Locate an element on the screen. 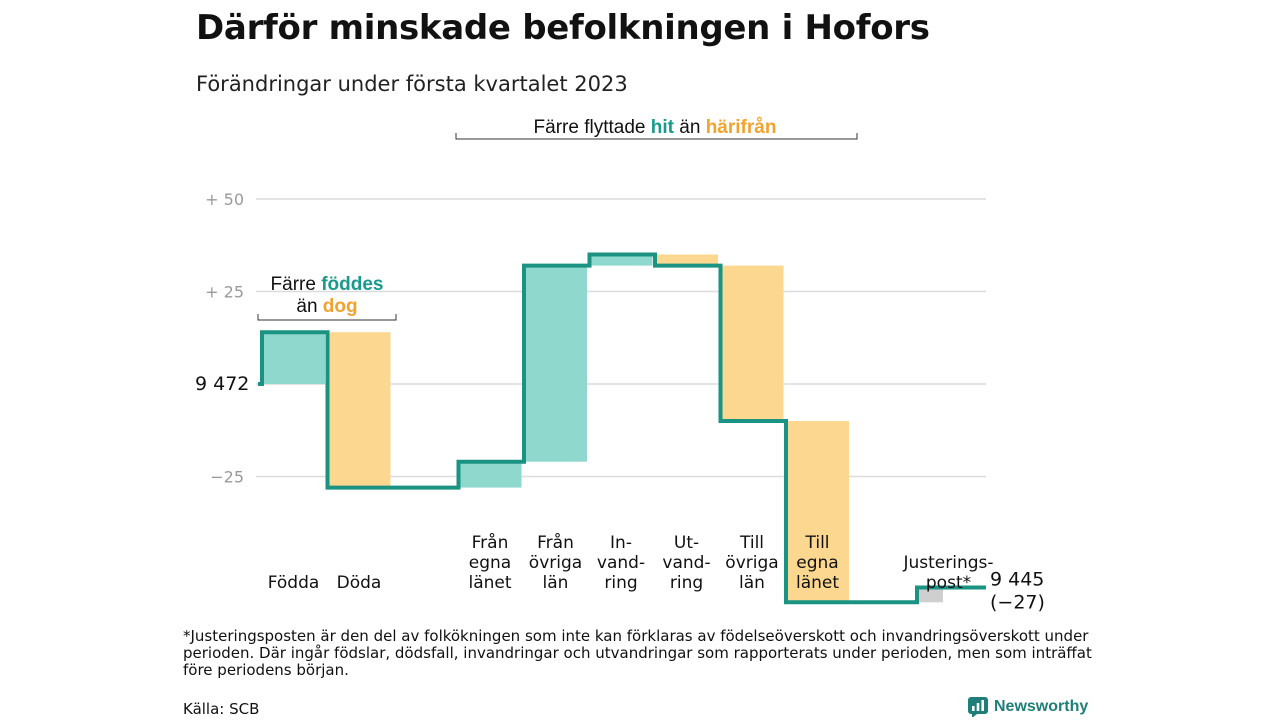 The height and width of the screenshot is (720, 1280). brand-logo: Newsworthy is located at coordinates (1028, 707).